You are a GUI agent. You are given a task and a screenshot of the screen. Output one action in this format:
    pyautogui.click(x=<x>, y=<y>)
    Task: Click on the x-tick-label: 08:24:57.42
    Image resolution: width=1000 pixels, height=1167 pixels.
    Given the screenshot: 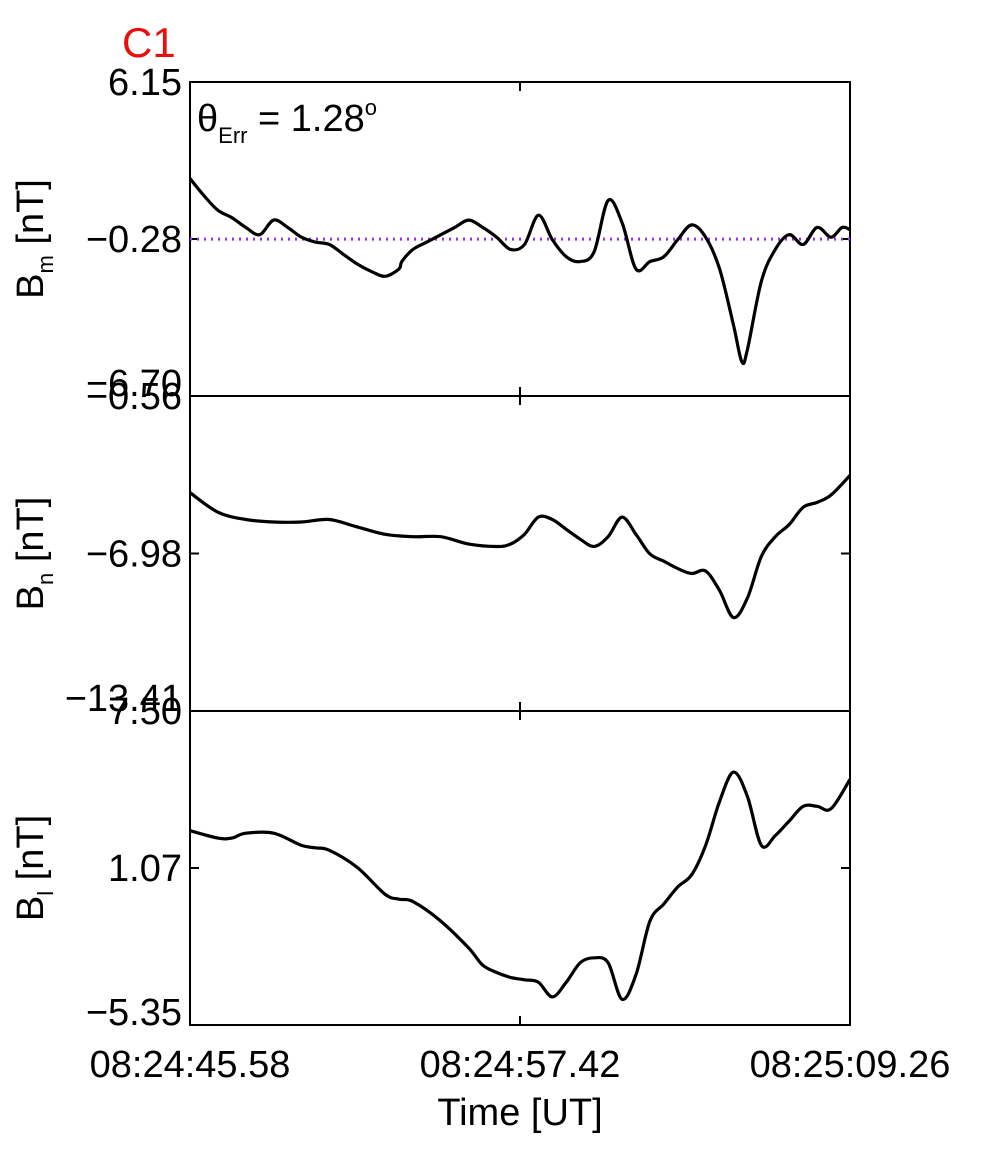 What is the action you would take?
    pyautogui.click(x=520, y=1065)
    